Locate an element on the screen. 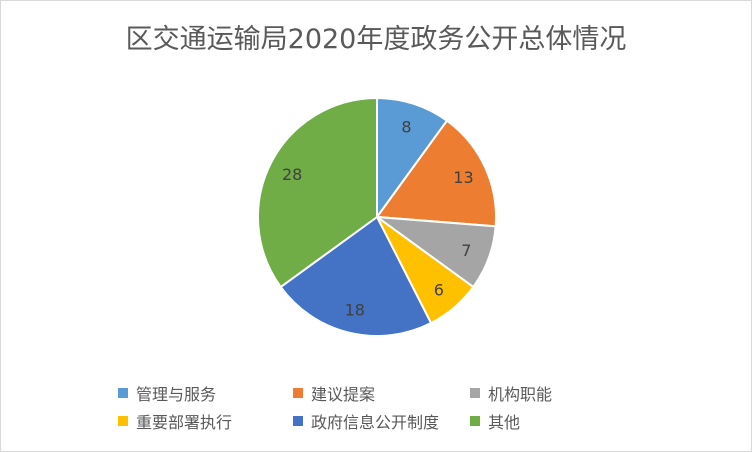 This screenshot has height=452, width=752. data-label: 8 is located at coordinates (406, 126).